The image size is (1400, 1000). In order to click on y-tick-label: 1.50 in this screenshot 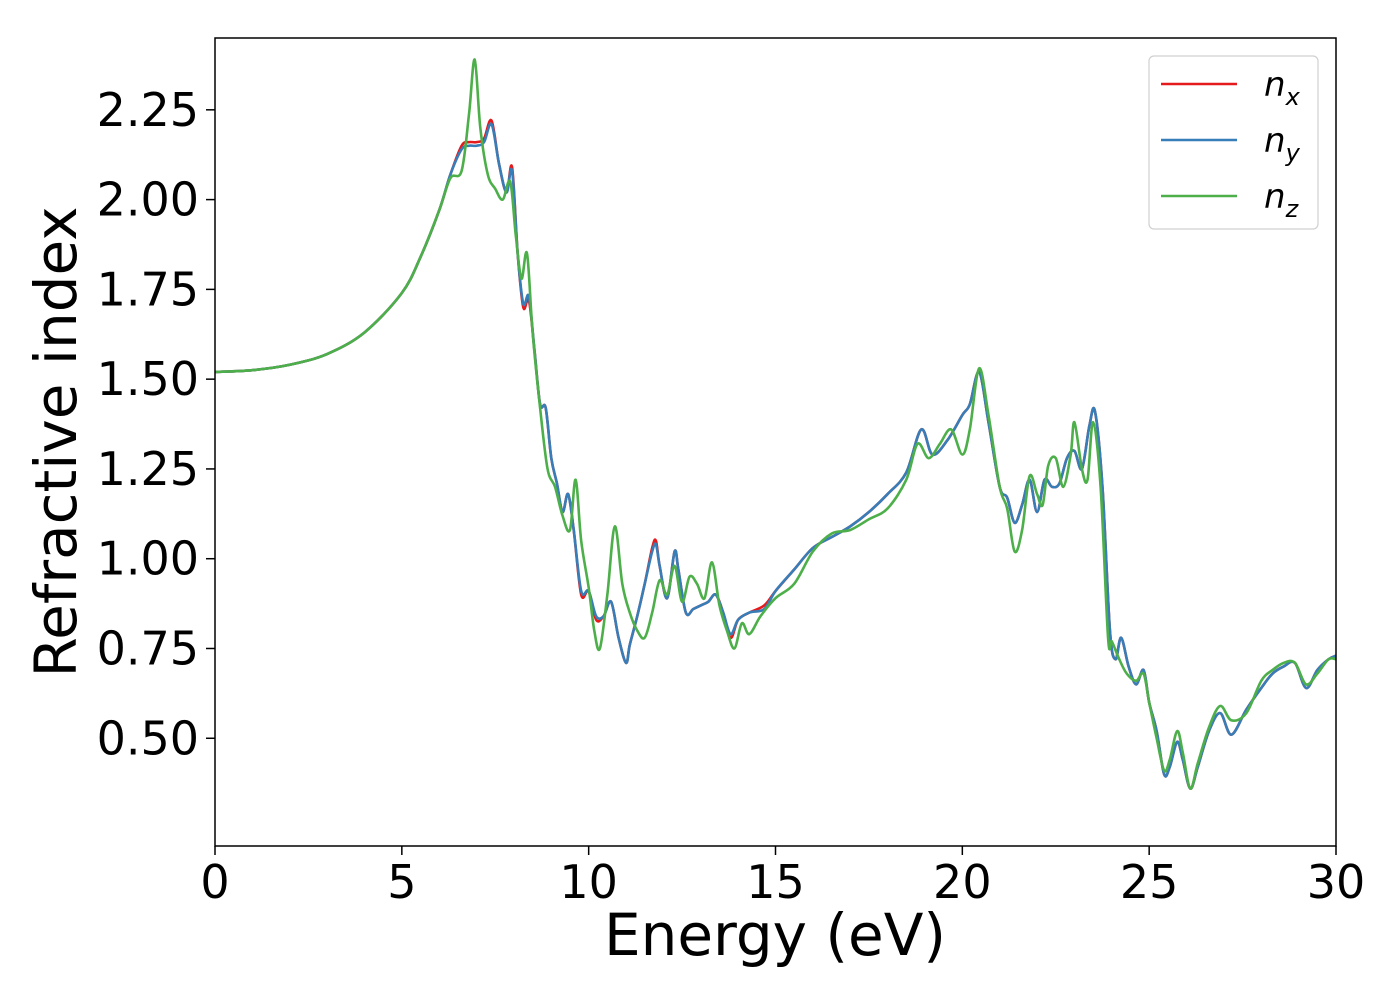, I will do `click(148, 379)`.